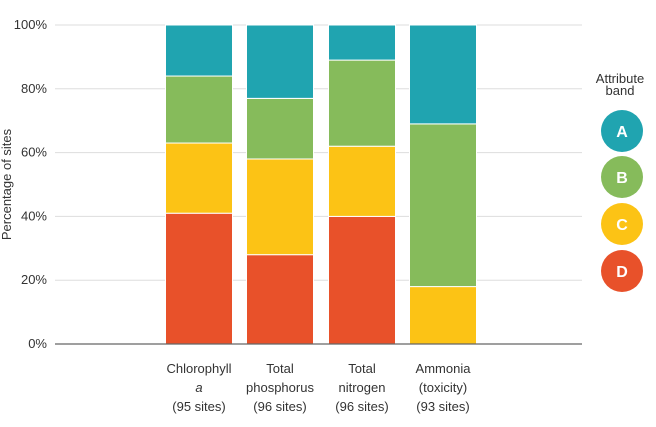 This screenshot has height=427, width=656. Describe the element at coordinates (198, 368) in the screenshot. I see `x-category-label: Chlorophyll` at that location.